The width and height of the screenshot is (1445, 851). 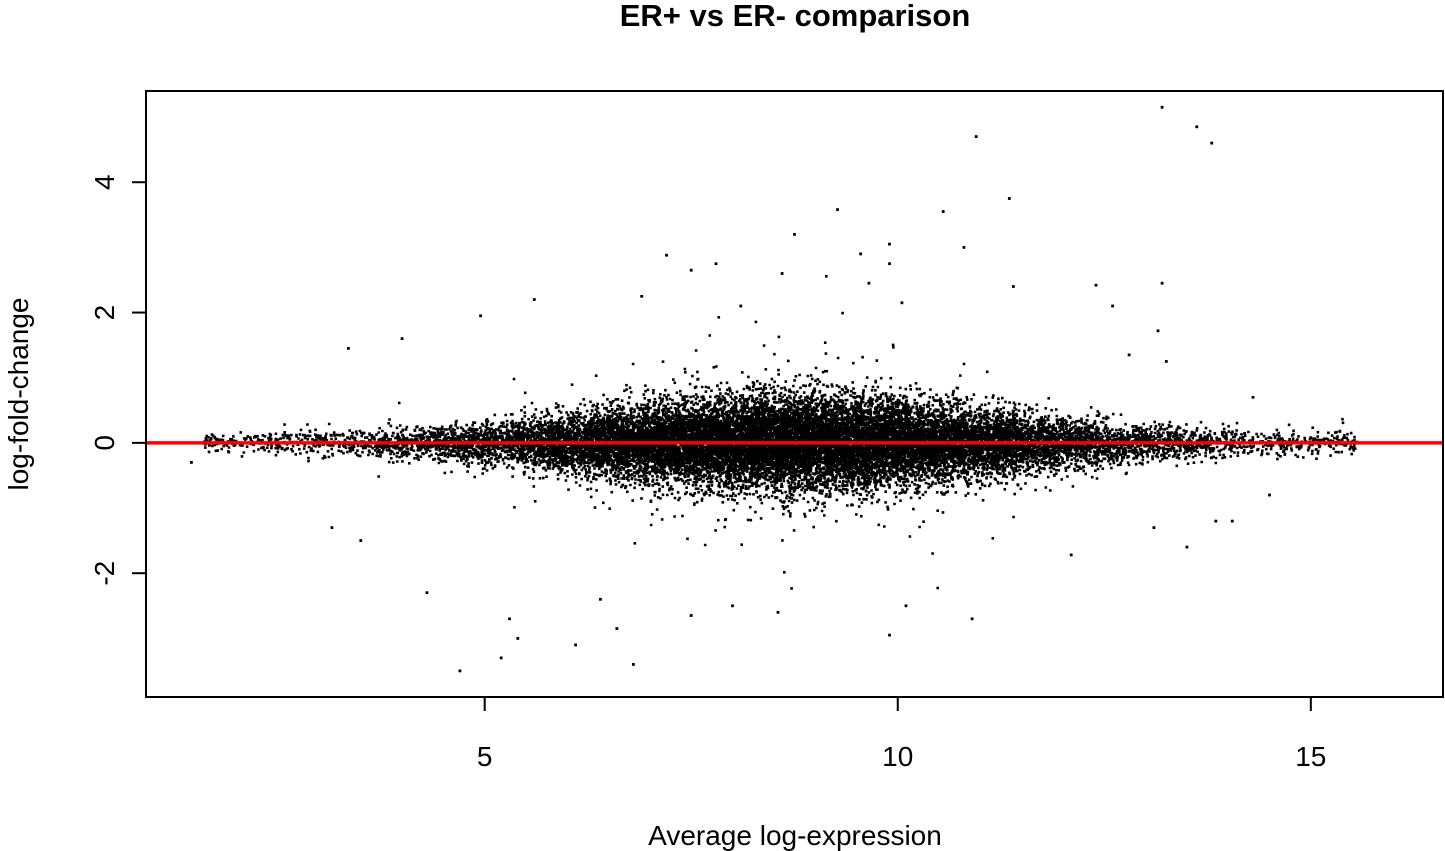 I want to click on y-axis-label: log-fold-change, so click(x=18, y=393).